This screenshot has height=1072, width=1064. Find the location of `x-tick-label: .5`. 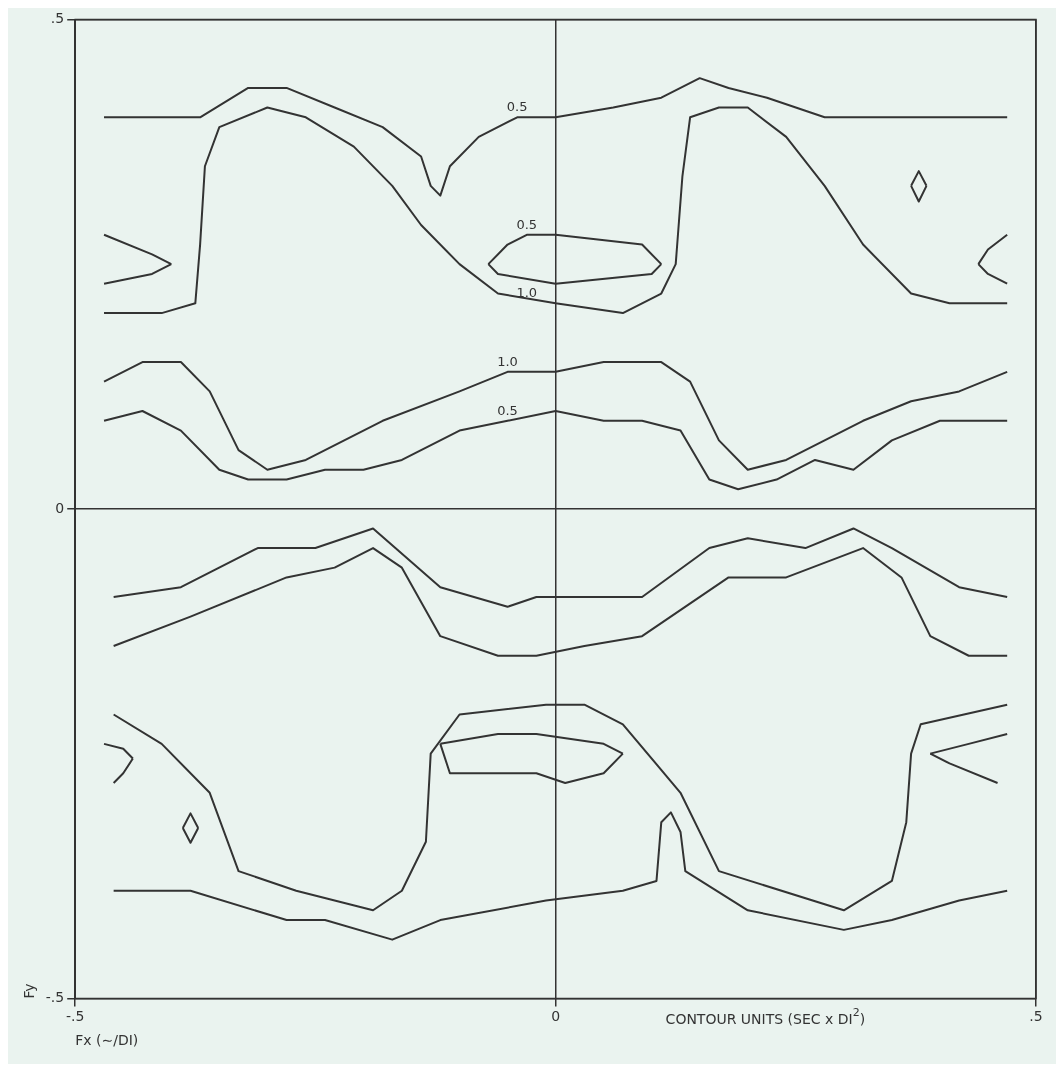

x-tick-label: .5 is located at coordinates (1036, 1016).